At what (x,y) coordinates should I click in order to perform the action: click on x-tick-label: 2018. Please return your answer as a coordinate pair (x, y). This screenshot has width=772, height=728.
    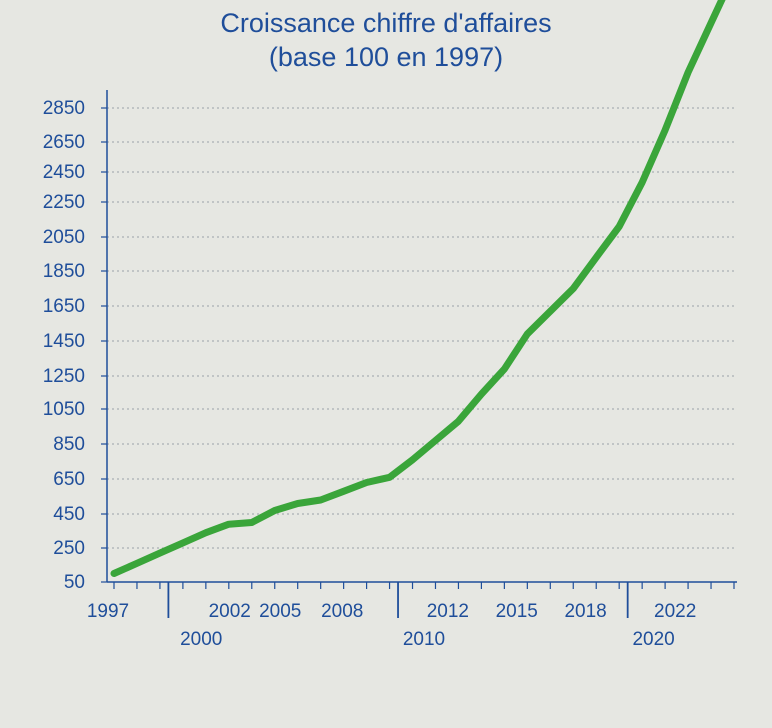
    Looking at the image, I should click on (585, 611).